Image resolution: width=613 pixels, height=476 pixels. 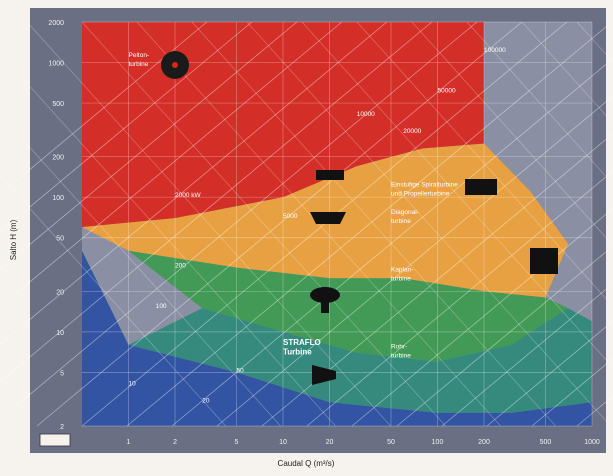 I want to click on y-tick-label: 500, so click(x=58, y=104).